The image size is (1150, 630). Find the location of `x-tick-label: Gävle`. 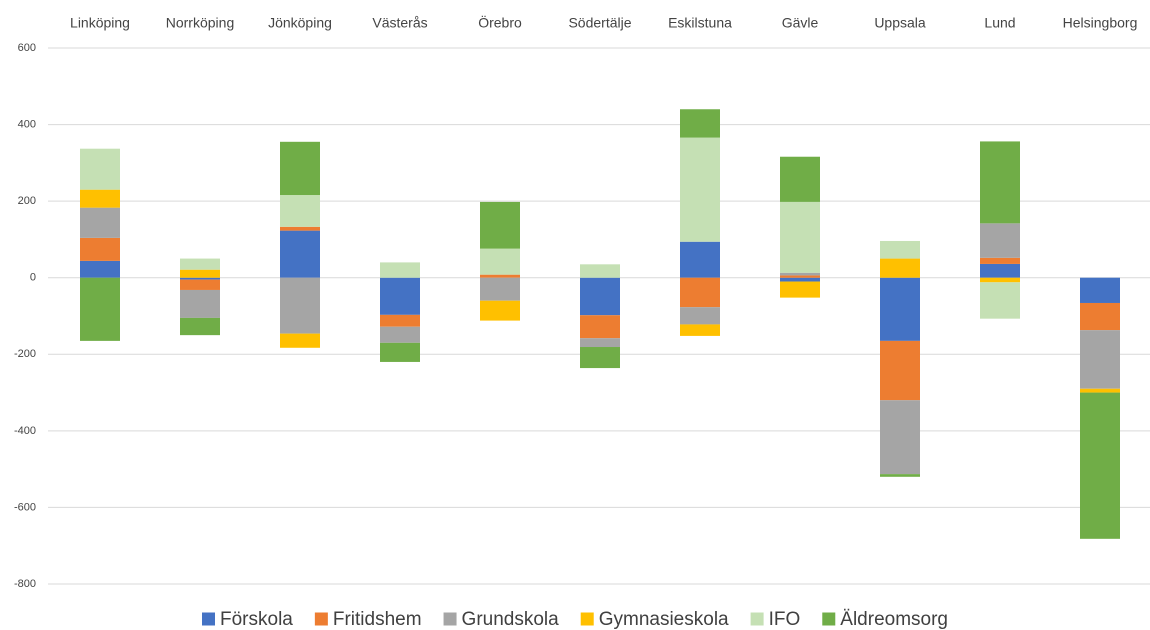

x-tick-label: Gävle is located at coordinates (800, 23).